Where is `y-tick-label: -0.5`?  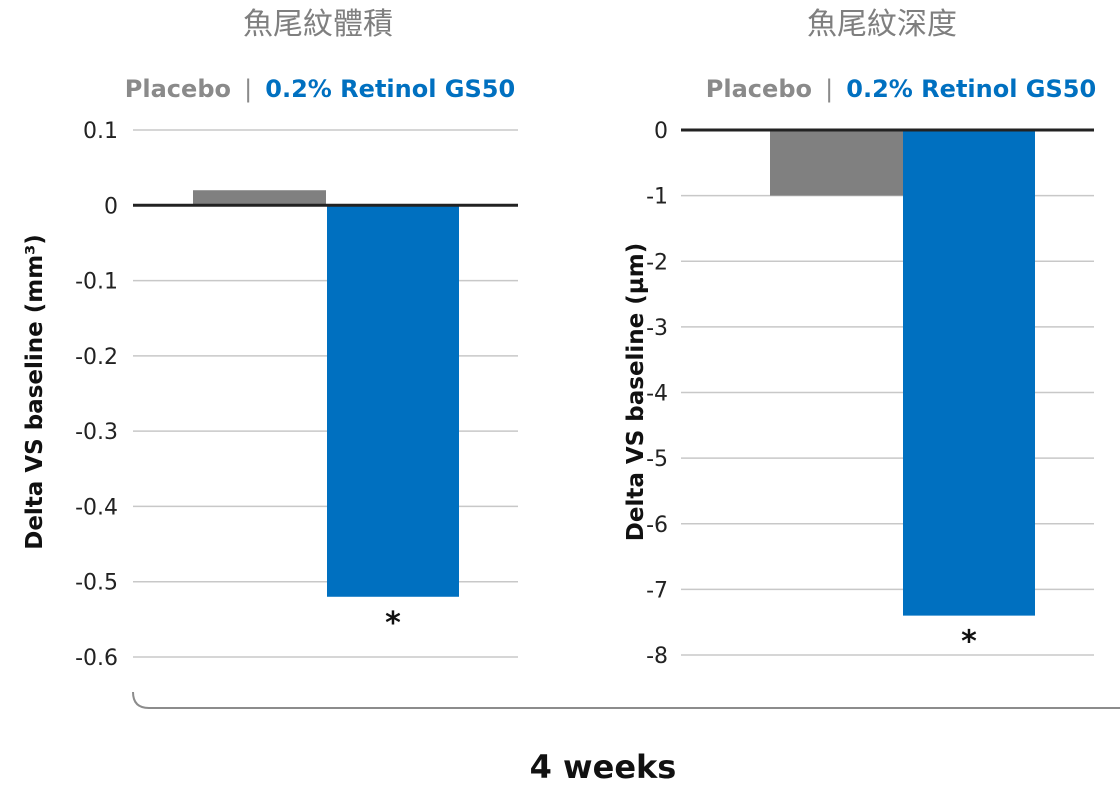 y-tick-label: -0.5 is located at coordinates (96, 583).